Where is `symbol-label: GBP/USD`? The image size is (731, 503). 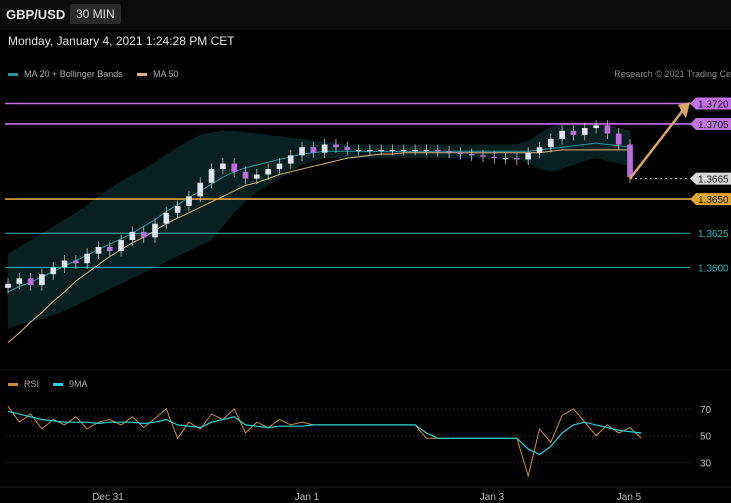 symbol-label: GBP/USD is located at coordinates (36, 14).